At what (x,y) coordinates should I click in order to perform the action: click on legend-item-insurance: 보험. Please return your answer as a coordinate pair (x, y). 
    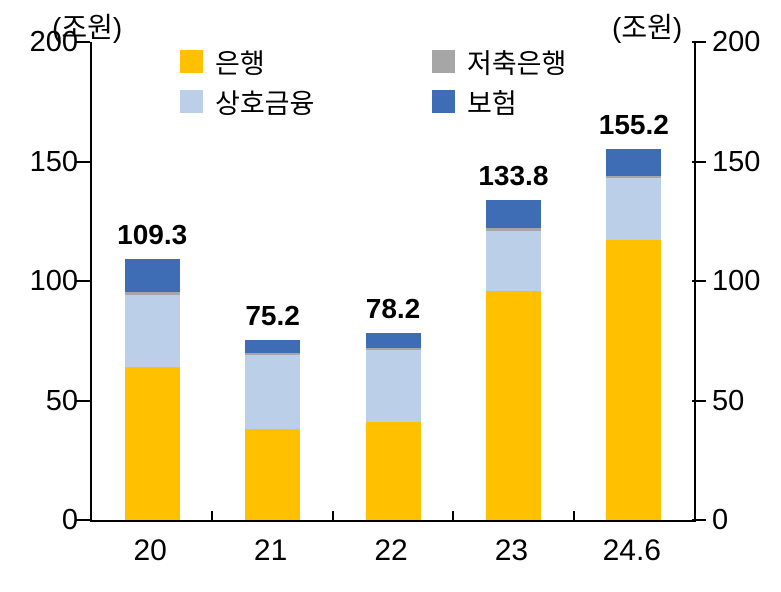
    Looking at the image, I should click on (474, 101).